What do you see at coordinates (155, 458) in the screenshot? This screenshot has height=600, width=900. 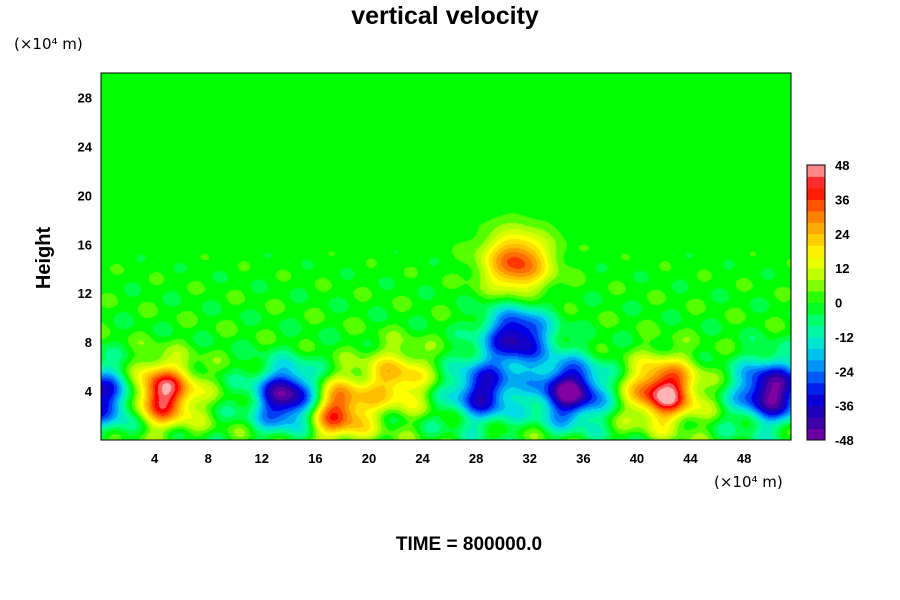 I see `x-tick-label: 4` at bounding box center [155, 458].